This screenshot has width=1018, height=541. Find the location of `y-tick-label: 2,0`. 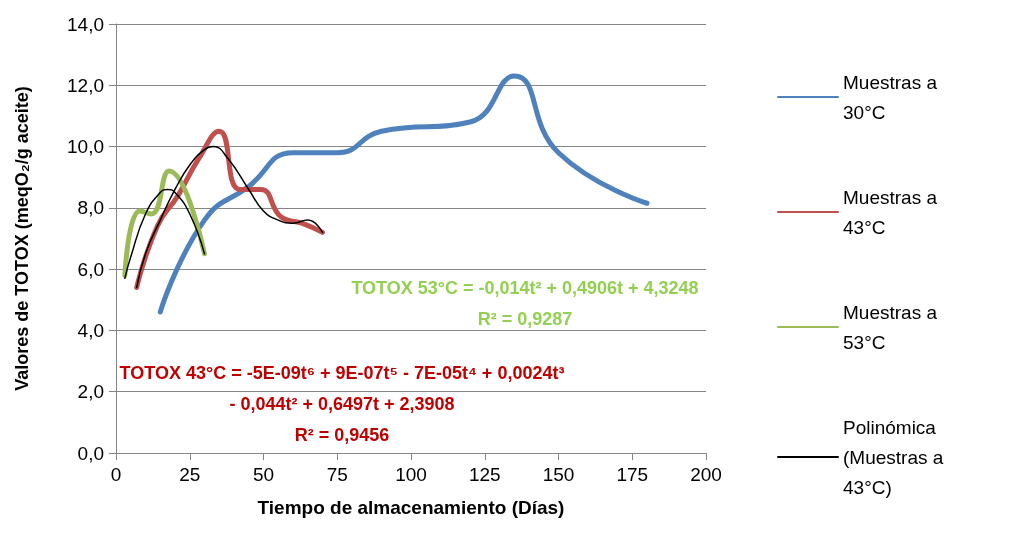

y-tick-label: 2,0 is located at coordinates (90, 392).